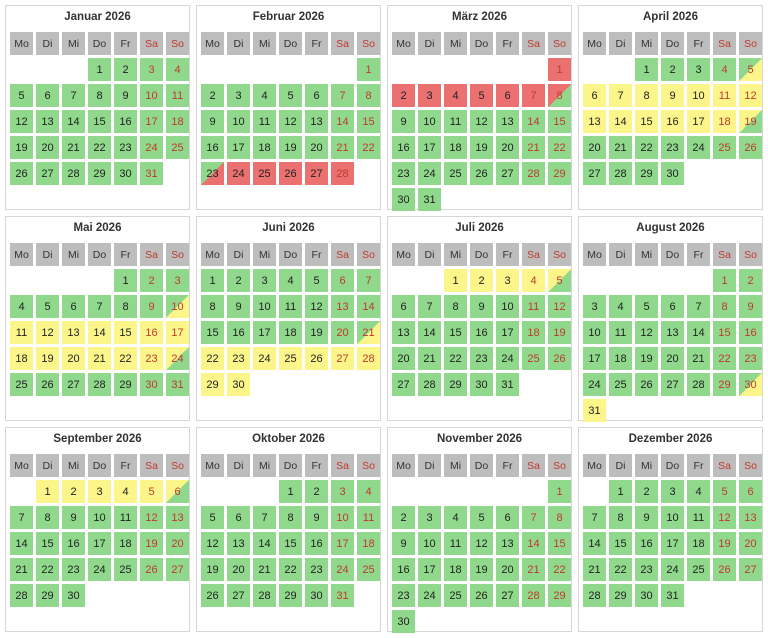  What do you see at coordinates (403, 147) in the screenshot?
I see `day-cell: 16` at bounding box center [403, 147].